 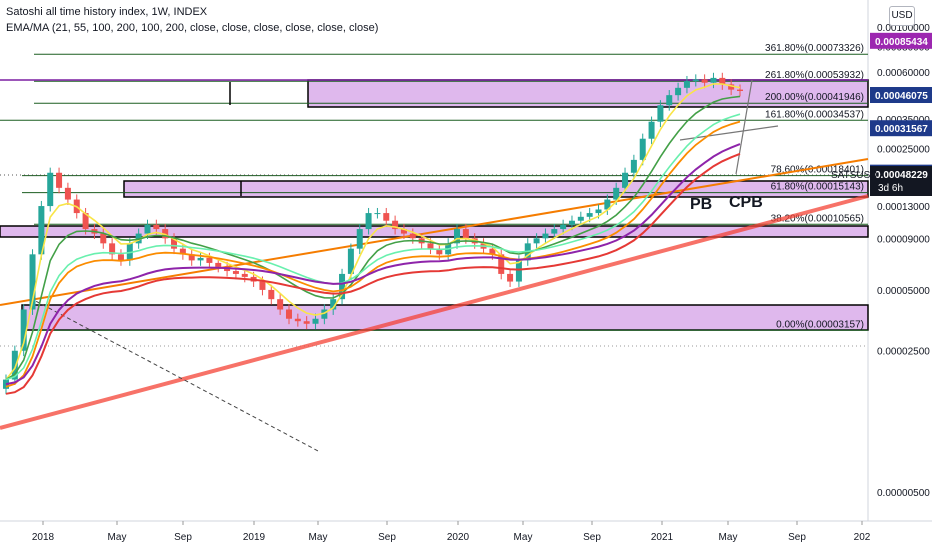 I want to click on price-tick-label: 0.00002500, so click(x=903, y=352).